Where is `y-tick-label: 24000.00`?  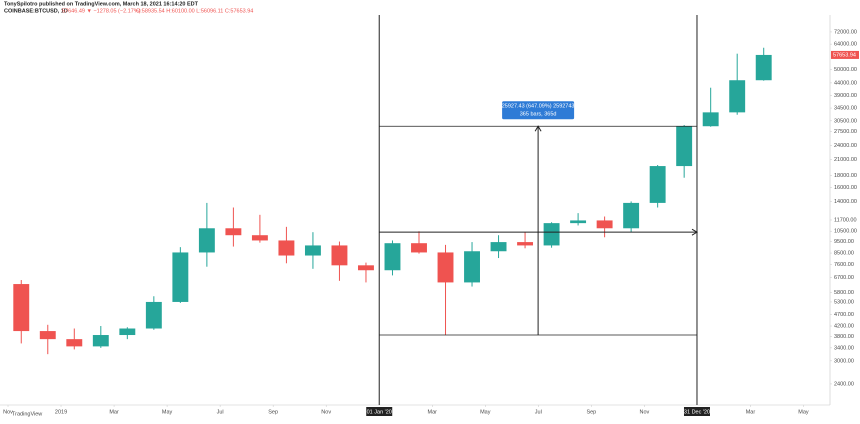 y-tick-label: 24000.00 is located at coordinates (845, 146).